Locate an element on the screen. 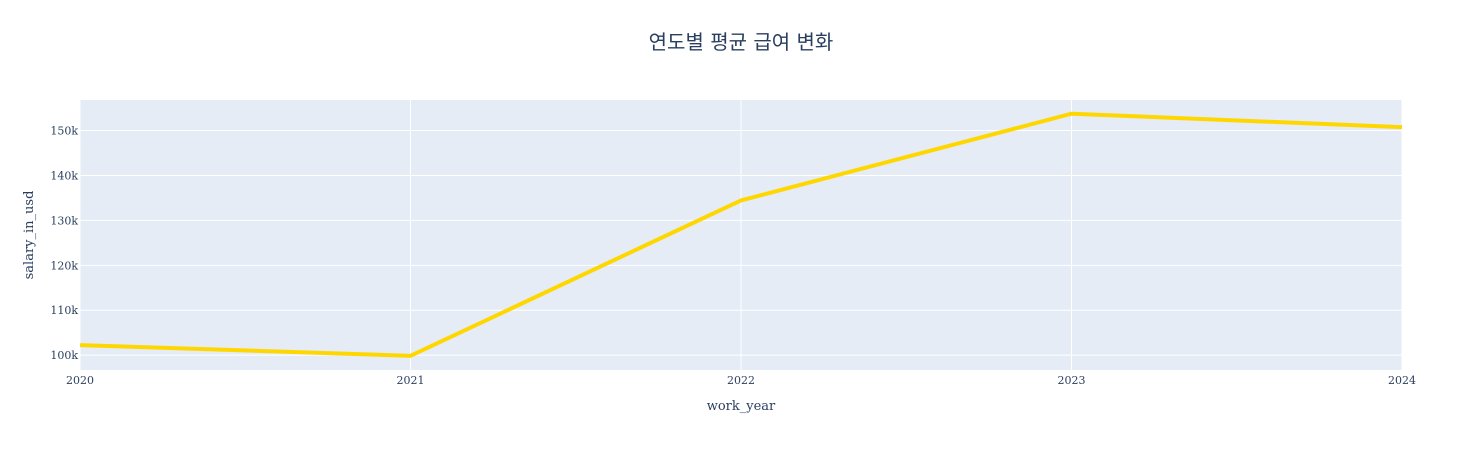  x-tick-label: 2021 is located at coordinates (411, 380).